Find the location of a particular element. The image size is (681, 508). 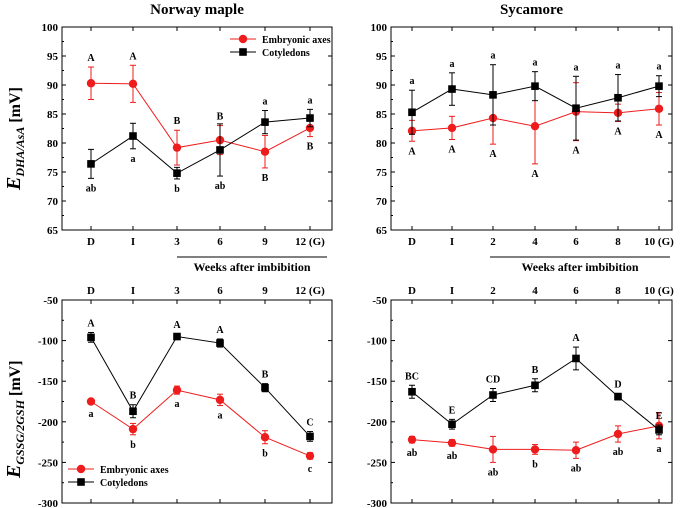

panel-title: Norway maple is located at coordinates (197, 10).